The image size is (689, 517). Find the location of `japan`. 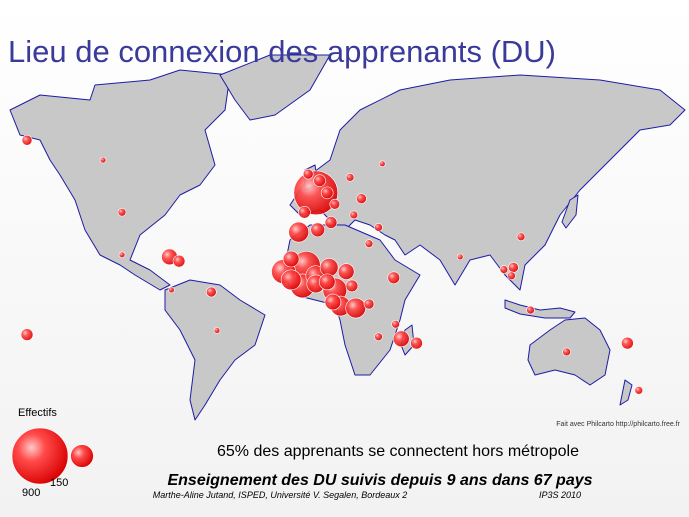

japan is located at coordinates (570, 211).